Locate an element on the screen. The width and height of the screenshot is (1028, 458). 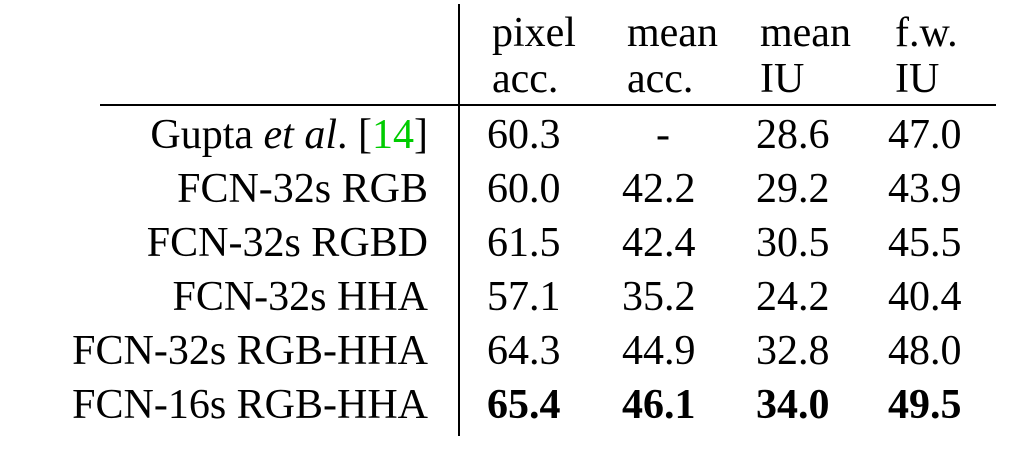
cell-value: 44.9 is located at coordinates (659, 351).